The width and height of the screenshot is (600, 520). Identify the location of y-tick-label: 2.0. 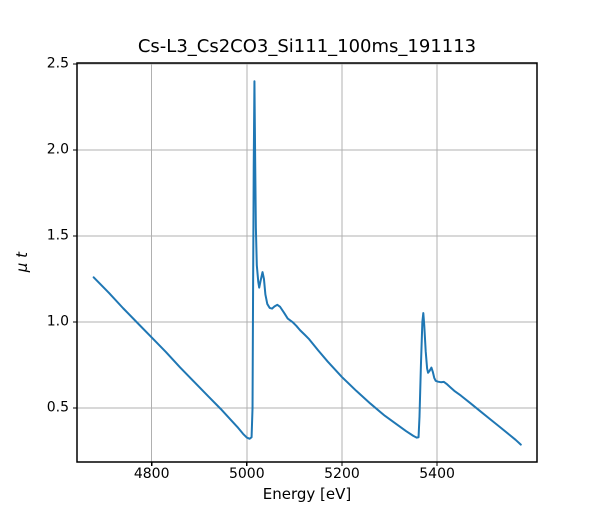
(57, 149).